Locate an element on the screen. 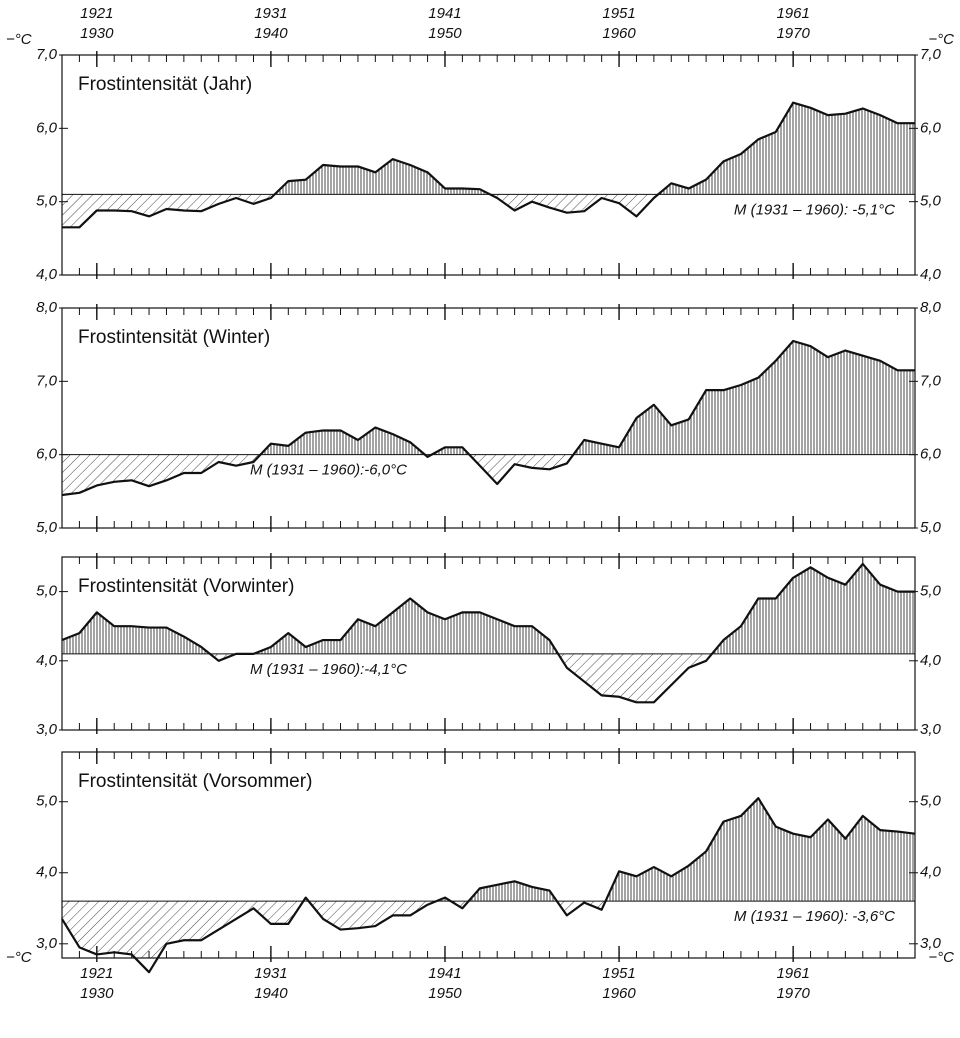 The width and height of the screenshot is (960, 1038). mean-label: M (1931 – 1960): -5,1°C is located at coordinates (814, 209).